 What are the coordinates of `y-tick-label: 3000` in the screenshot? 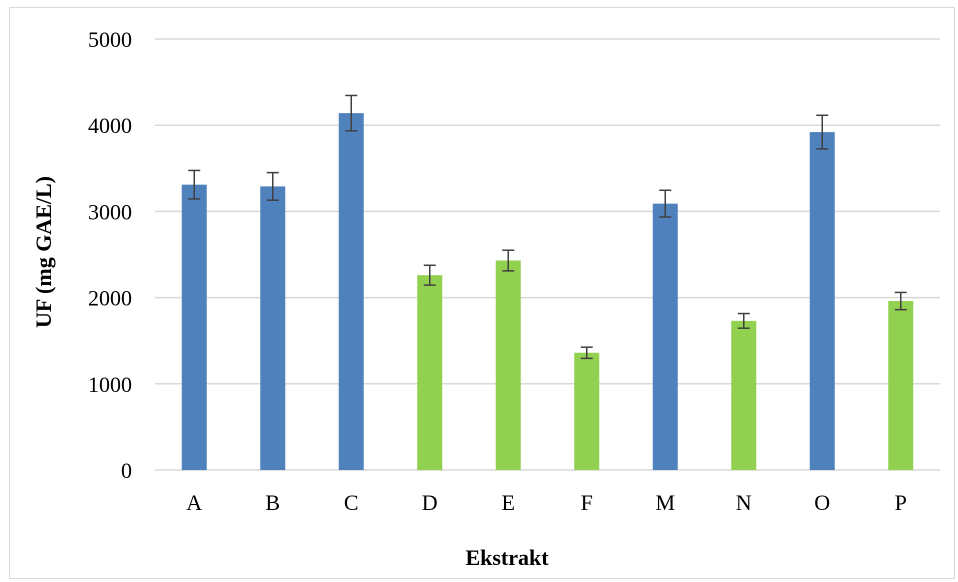 It's located at (110, 211).